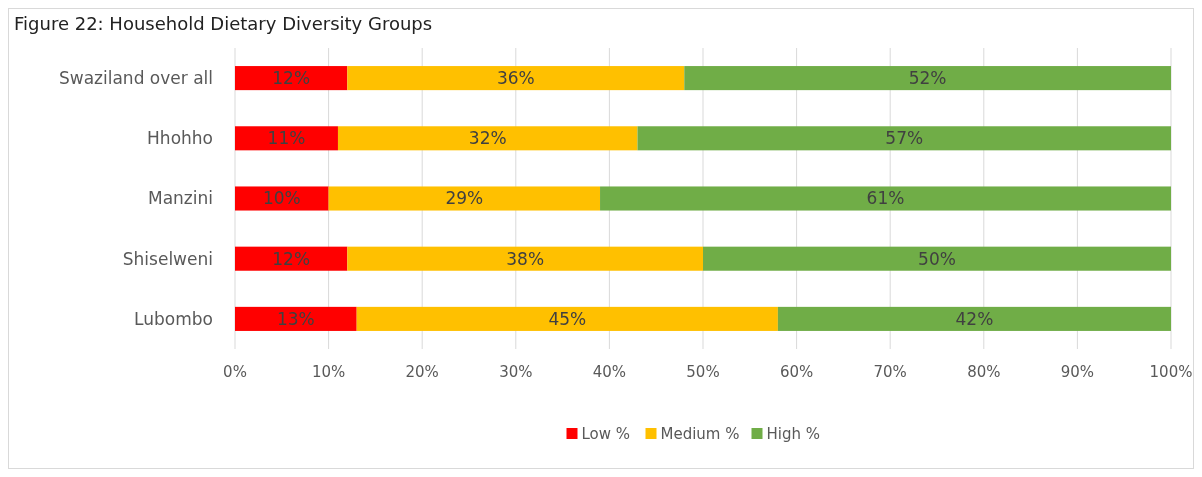 The image size is (1202, 477). Describe the element at coordinates (180, 198) in the screenshot. I see `y-tick-label: Manzini` at that location.